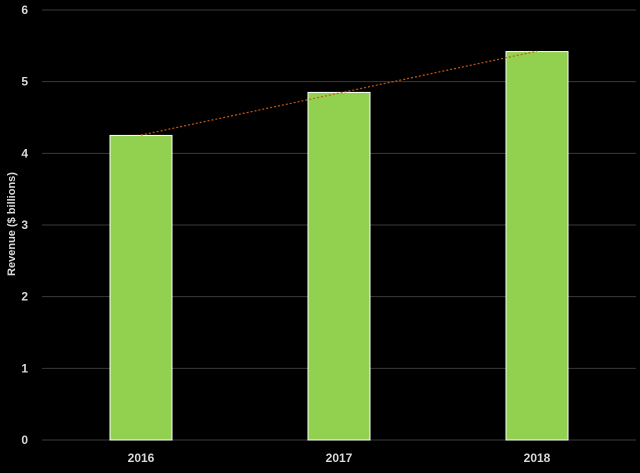 This screenshot has height=473, width=640. I want to click on y-tick-label: 6, so click(24, 10).